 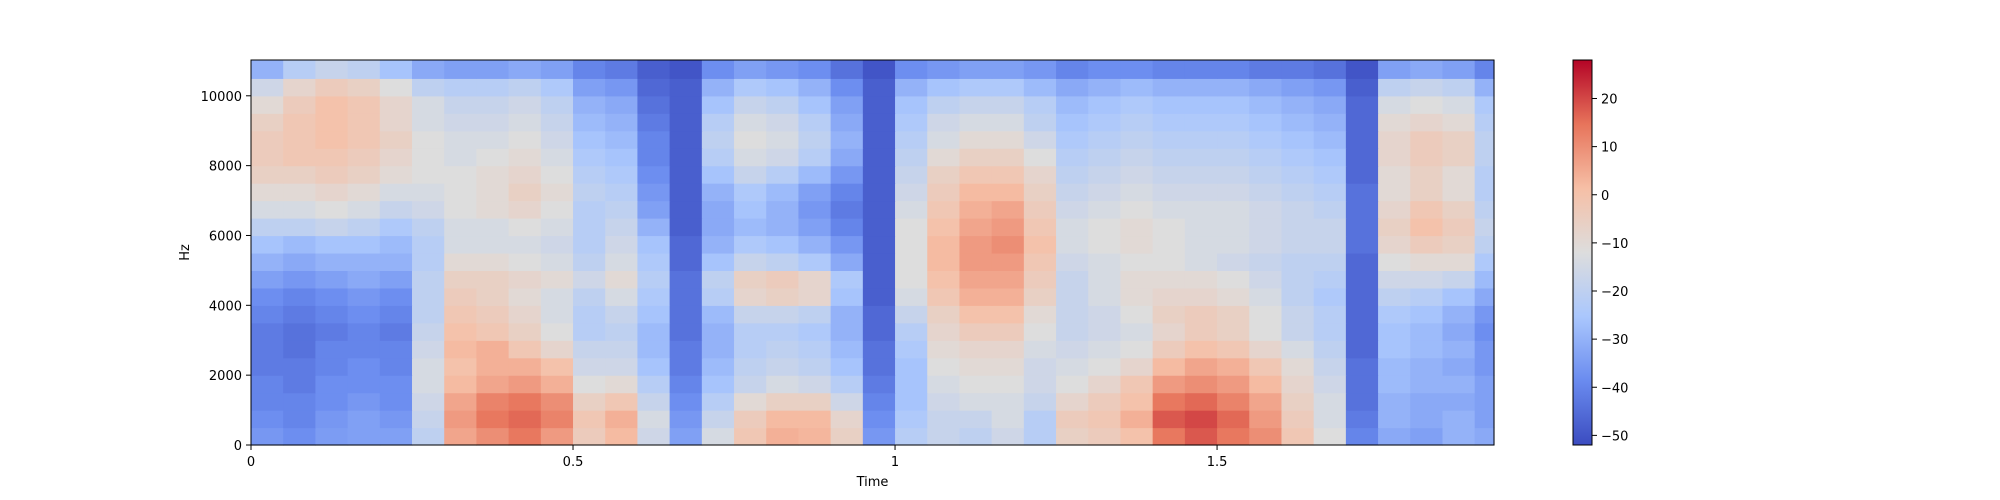 I want to click on x-tick-label: 1, so click(x=895, y=462).